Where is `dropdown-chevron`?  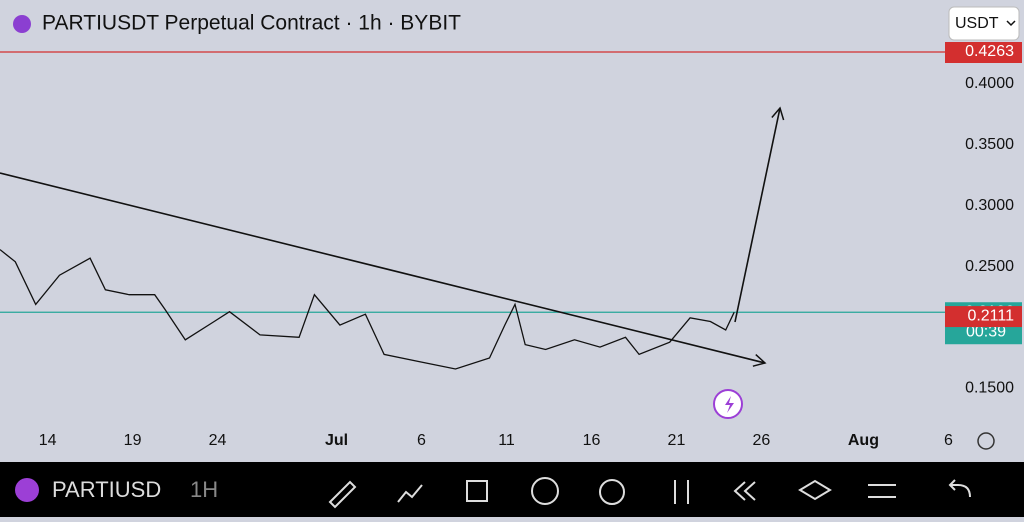 dropdown-chevron is located at coordinates (1011, 23).